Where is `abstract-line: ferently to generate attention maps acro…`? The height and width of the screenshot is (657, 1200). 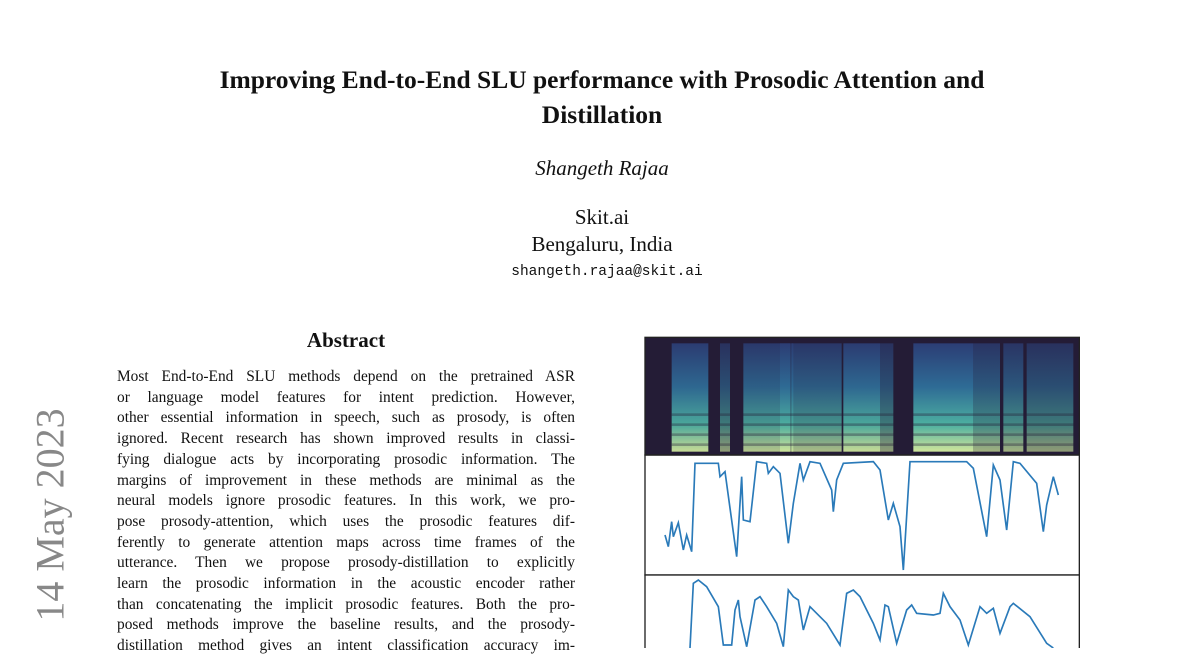
abstract-line: ferently to generate attention maps acro… is located at coordinates (346, 542).